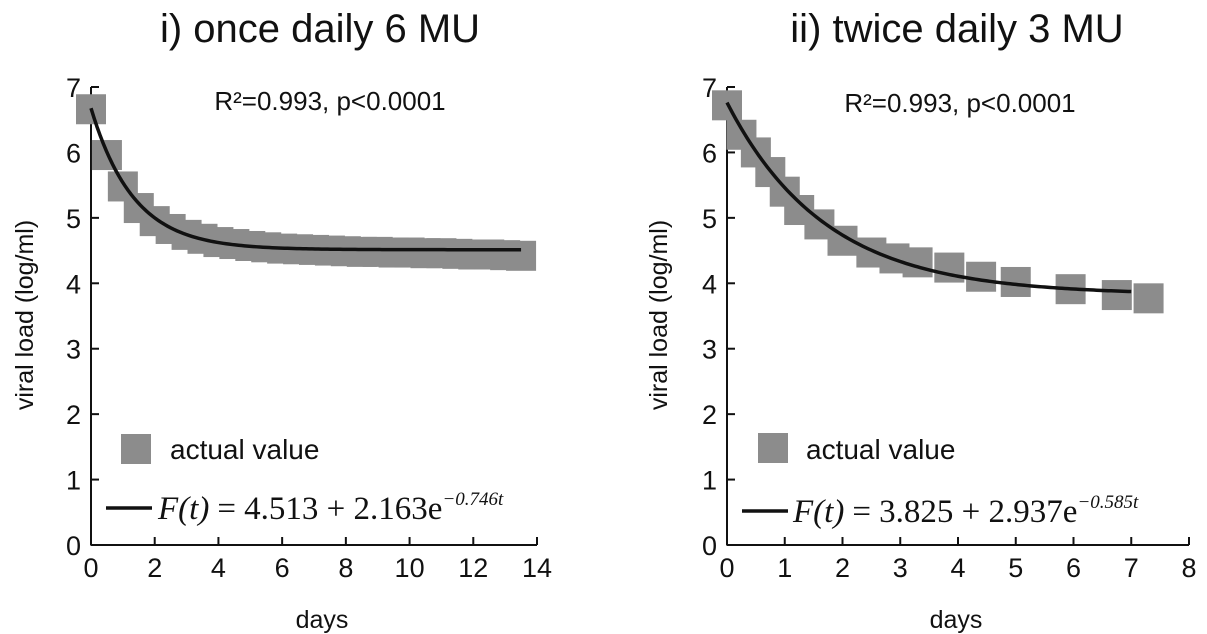 Image resolution: width=1207 pixels, height=634 pixels. What do you see at coordinates (1108, 502) in the screenshot?
I see `fit-formula-exponent: −0.585t` at bounding box center [1108, 502].